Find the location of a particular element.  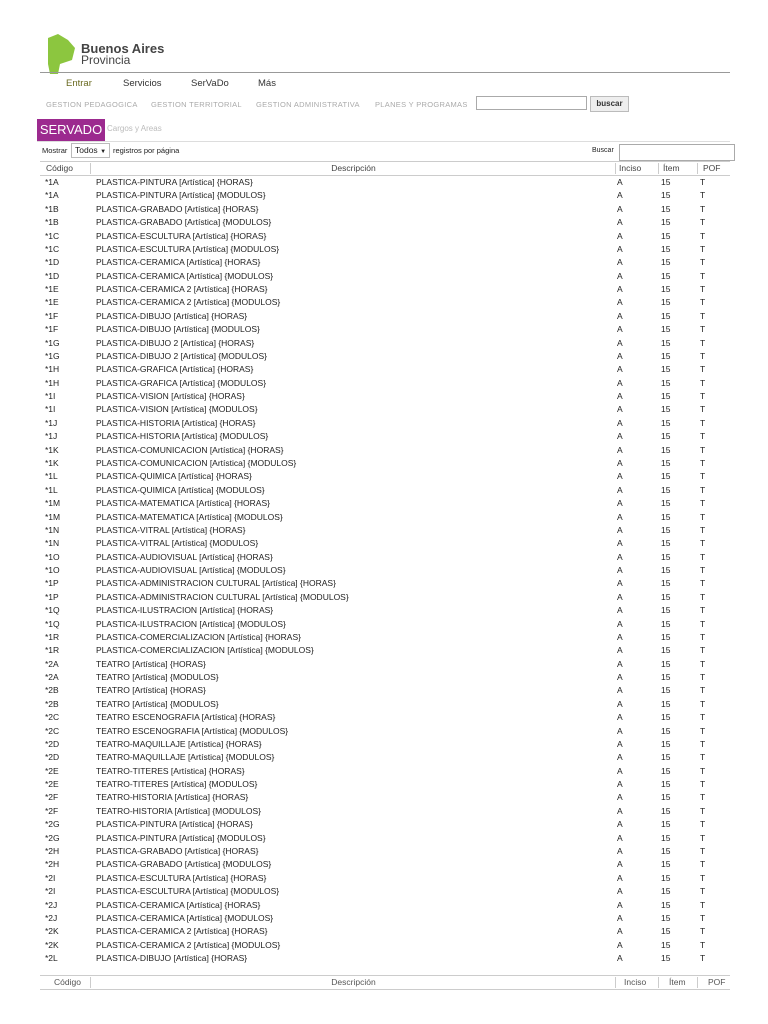

header-codigo: Código is located at coordinates (59, 168).